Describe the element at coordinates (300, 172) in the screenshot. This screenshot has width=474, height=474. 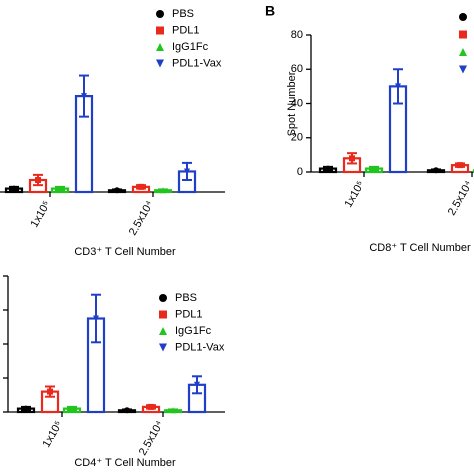
I see `y-tick-label: 0` at that location.